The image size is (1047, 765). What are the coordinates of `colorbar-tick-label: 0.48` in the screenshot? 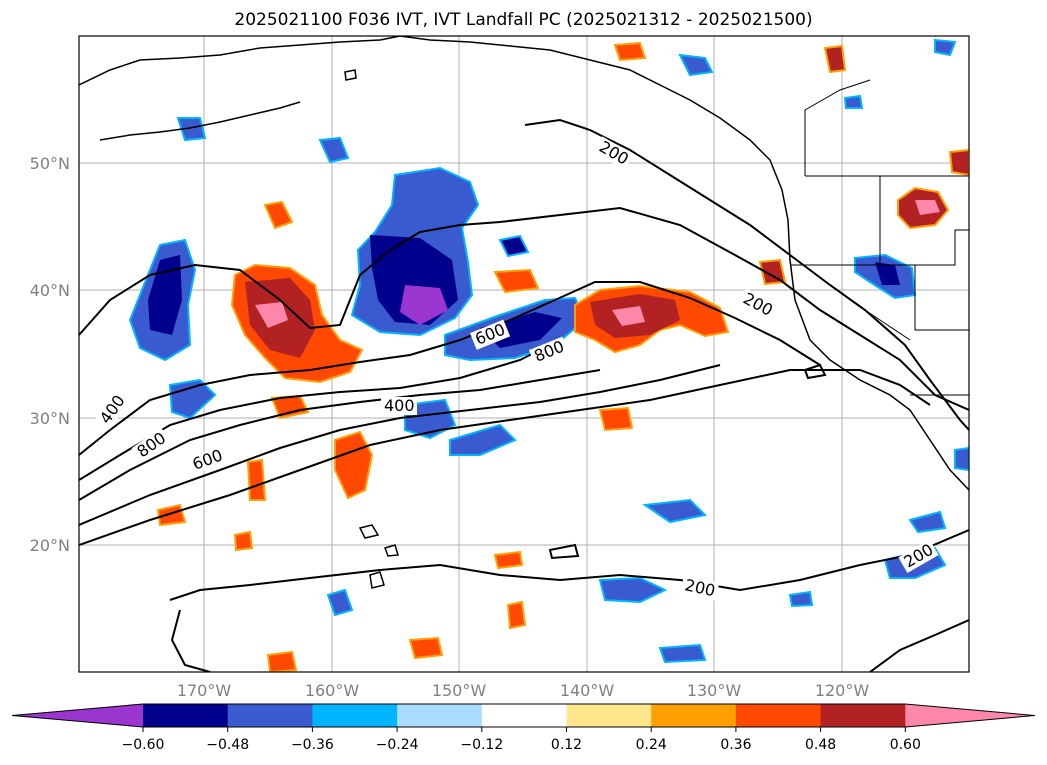 It's located at (820, 745).